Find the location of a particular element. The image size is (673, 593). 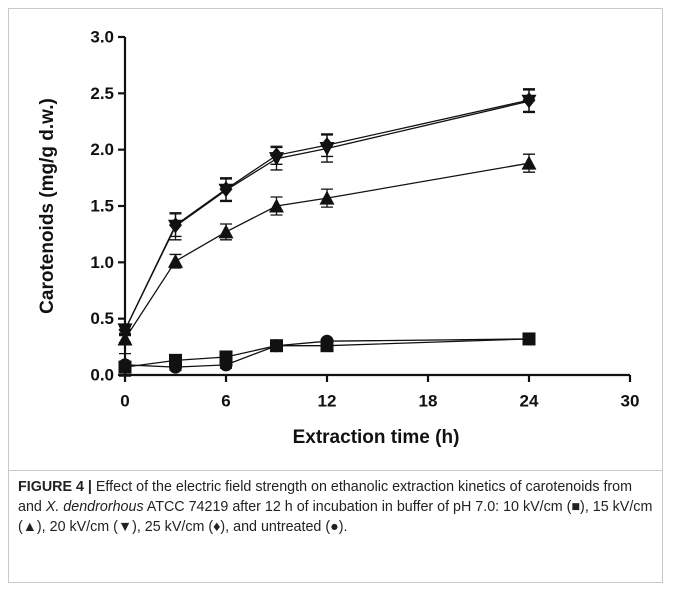

y-tick-label: 1.5 is located at coordinates (102, 205).